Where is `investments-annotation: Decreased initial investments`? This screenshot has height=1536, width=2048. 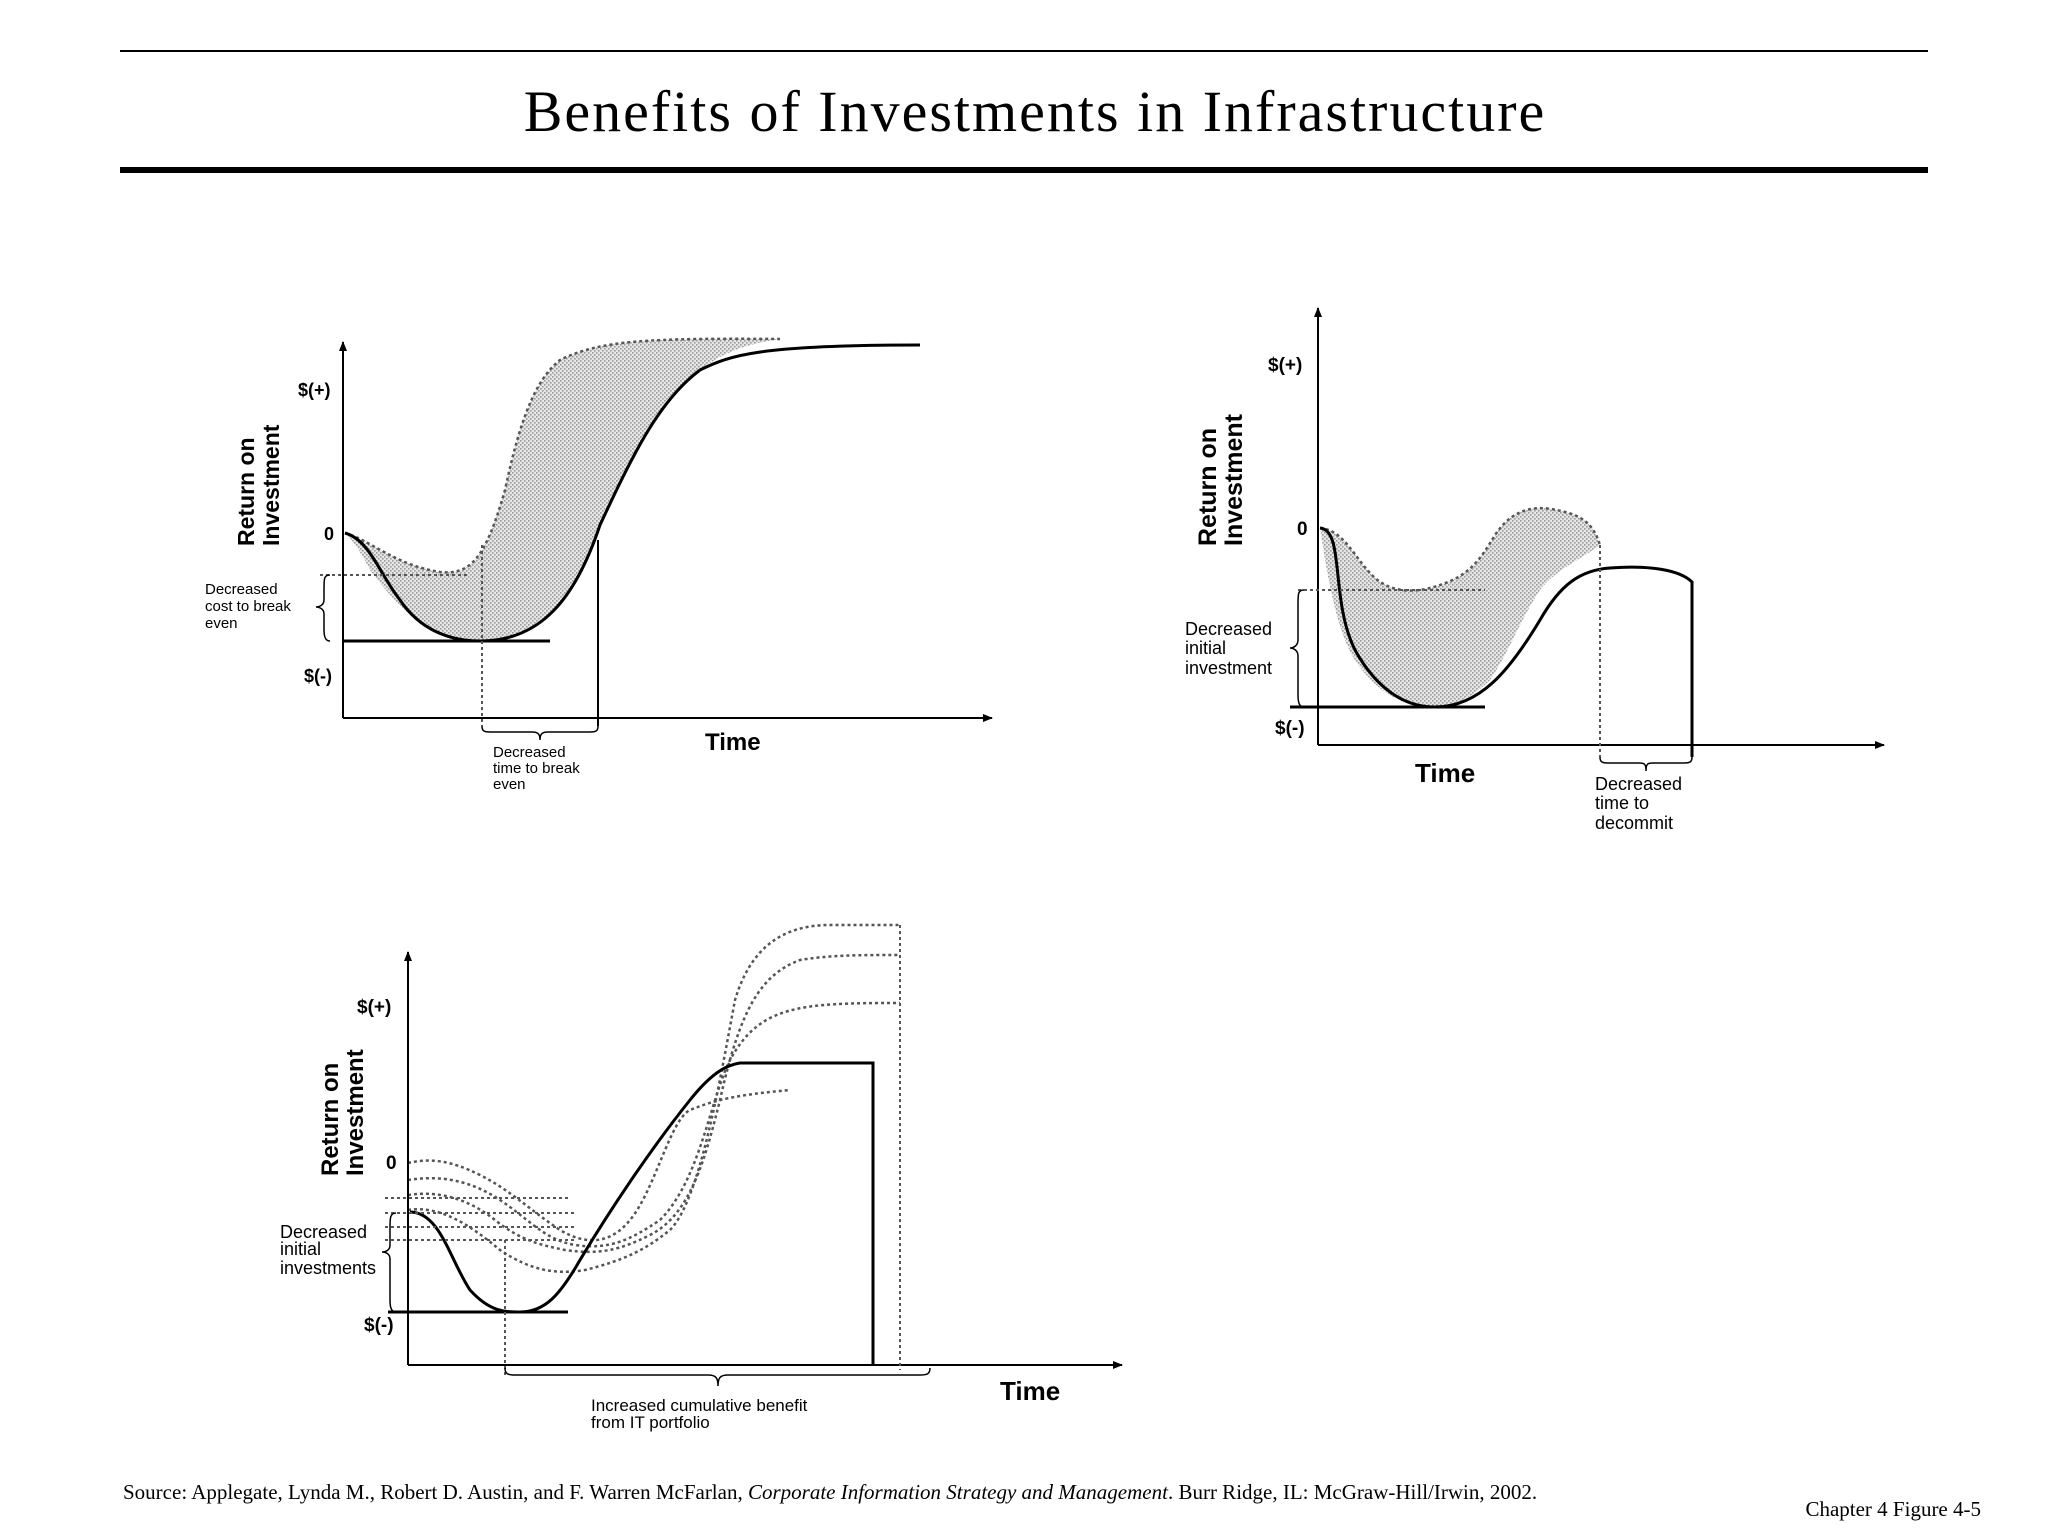
investments-annotation: Decreased initial investments is located at coordinates (328, 1250).